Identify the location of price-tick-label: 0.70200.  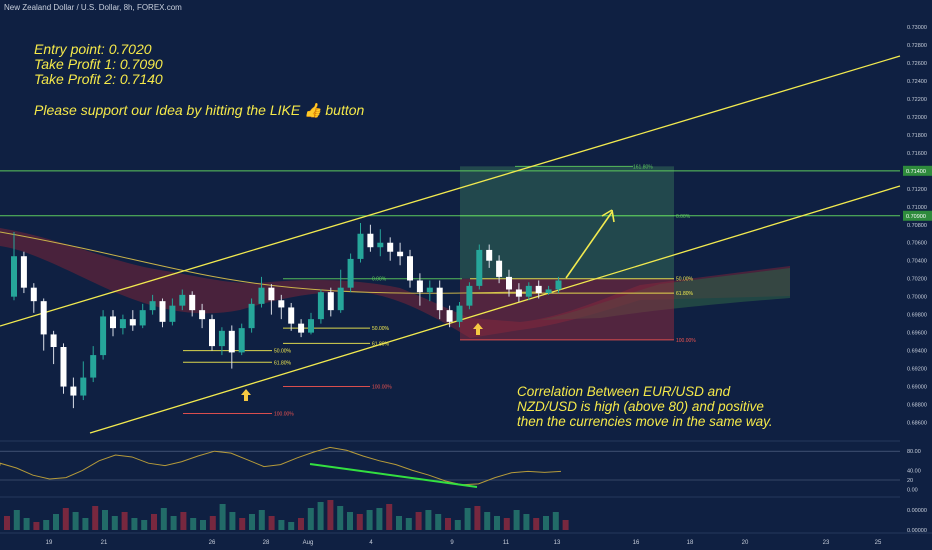
(917, 280).